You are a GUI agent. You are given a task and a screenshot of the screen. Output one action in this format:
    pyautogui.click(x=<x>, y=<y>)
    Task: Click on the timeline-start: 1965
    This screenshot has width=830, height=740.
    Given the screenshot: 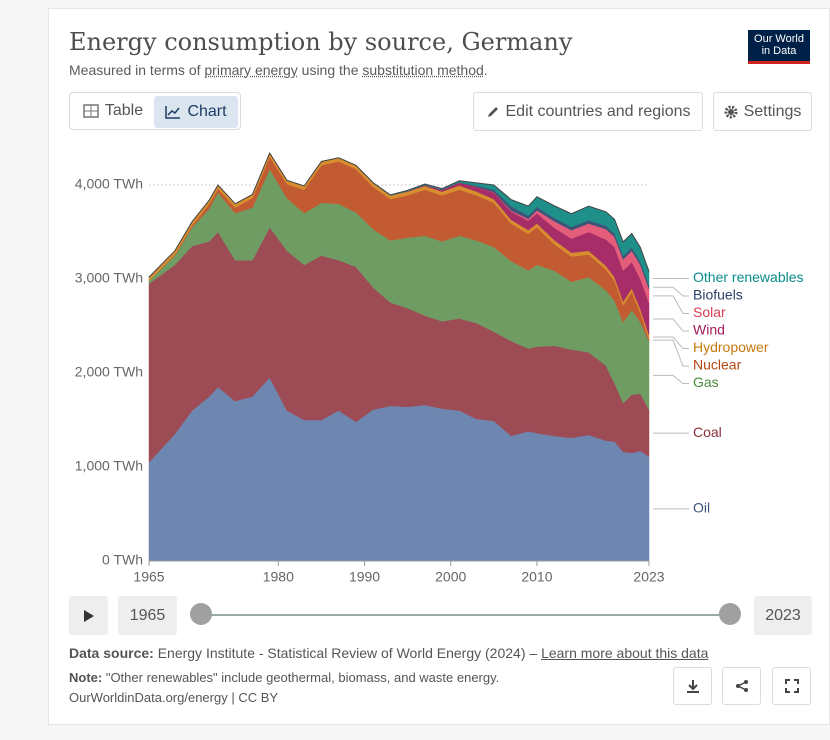 What is the action you would take?
    pyautogui.click(x=147, y=615)
    